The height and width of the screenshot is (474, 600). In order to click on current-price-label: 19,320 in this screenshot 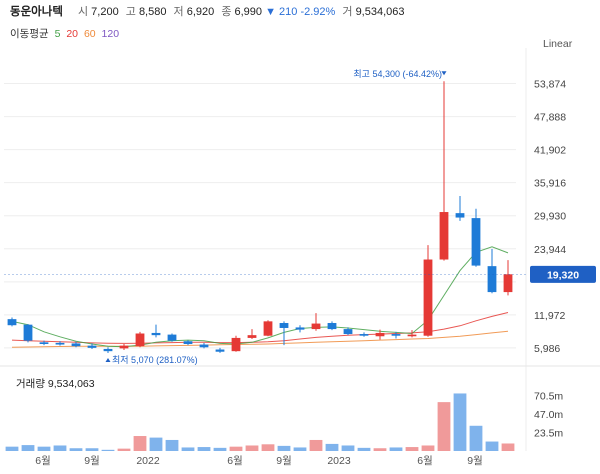, I will do `click(563, 275)`.